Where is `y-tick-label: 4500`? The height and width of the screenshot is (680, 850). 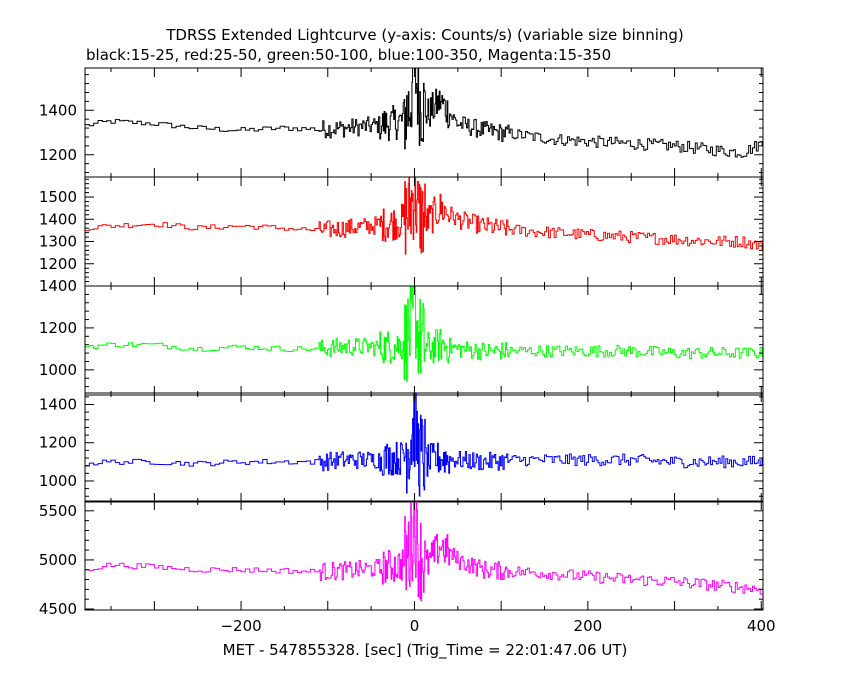 y-tick-label: 4500 is located at coordinates (58, 609).